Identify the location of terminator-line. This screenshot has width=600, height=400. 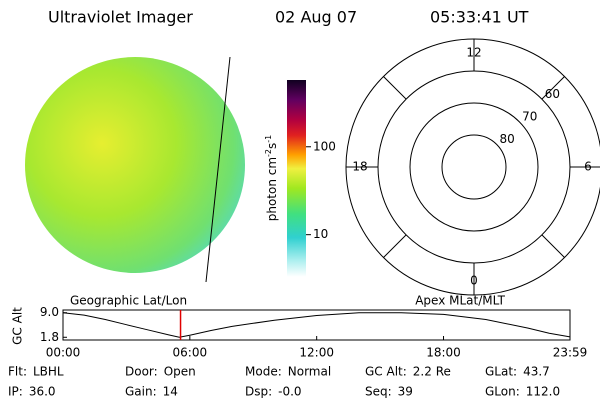
(218, 169).